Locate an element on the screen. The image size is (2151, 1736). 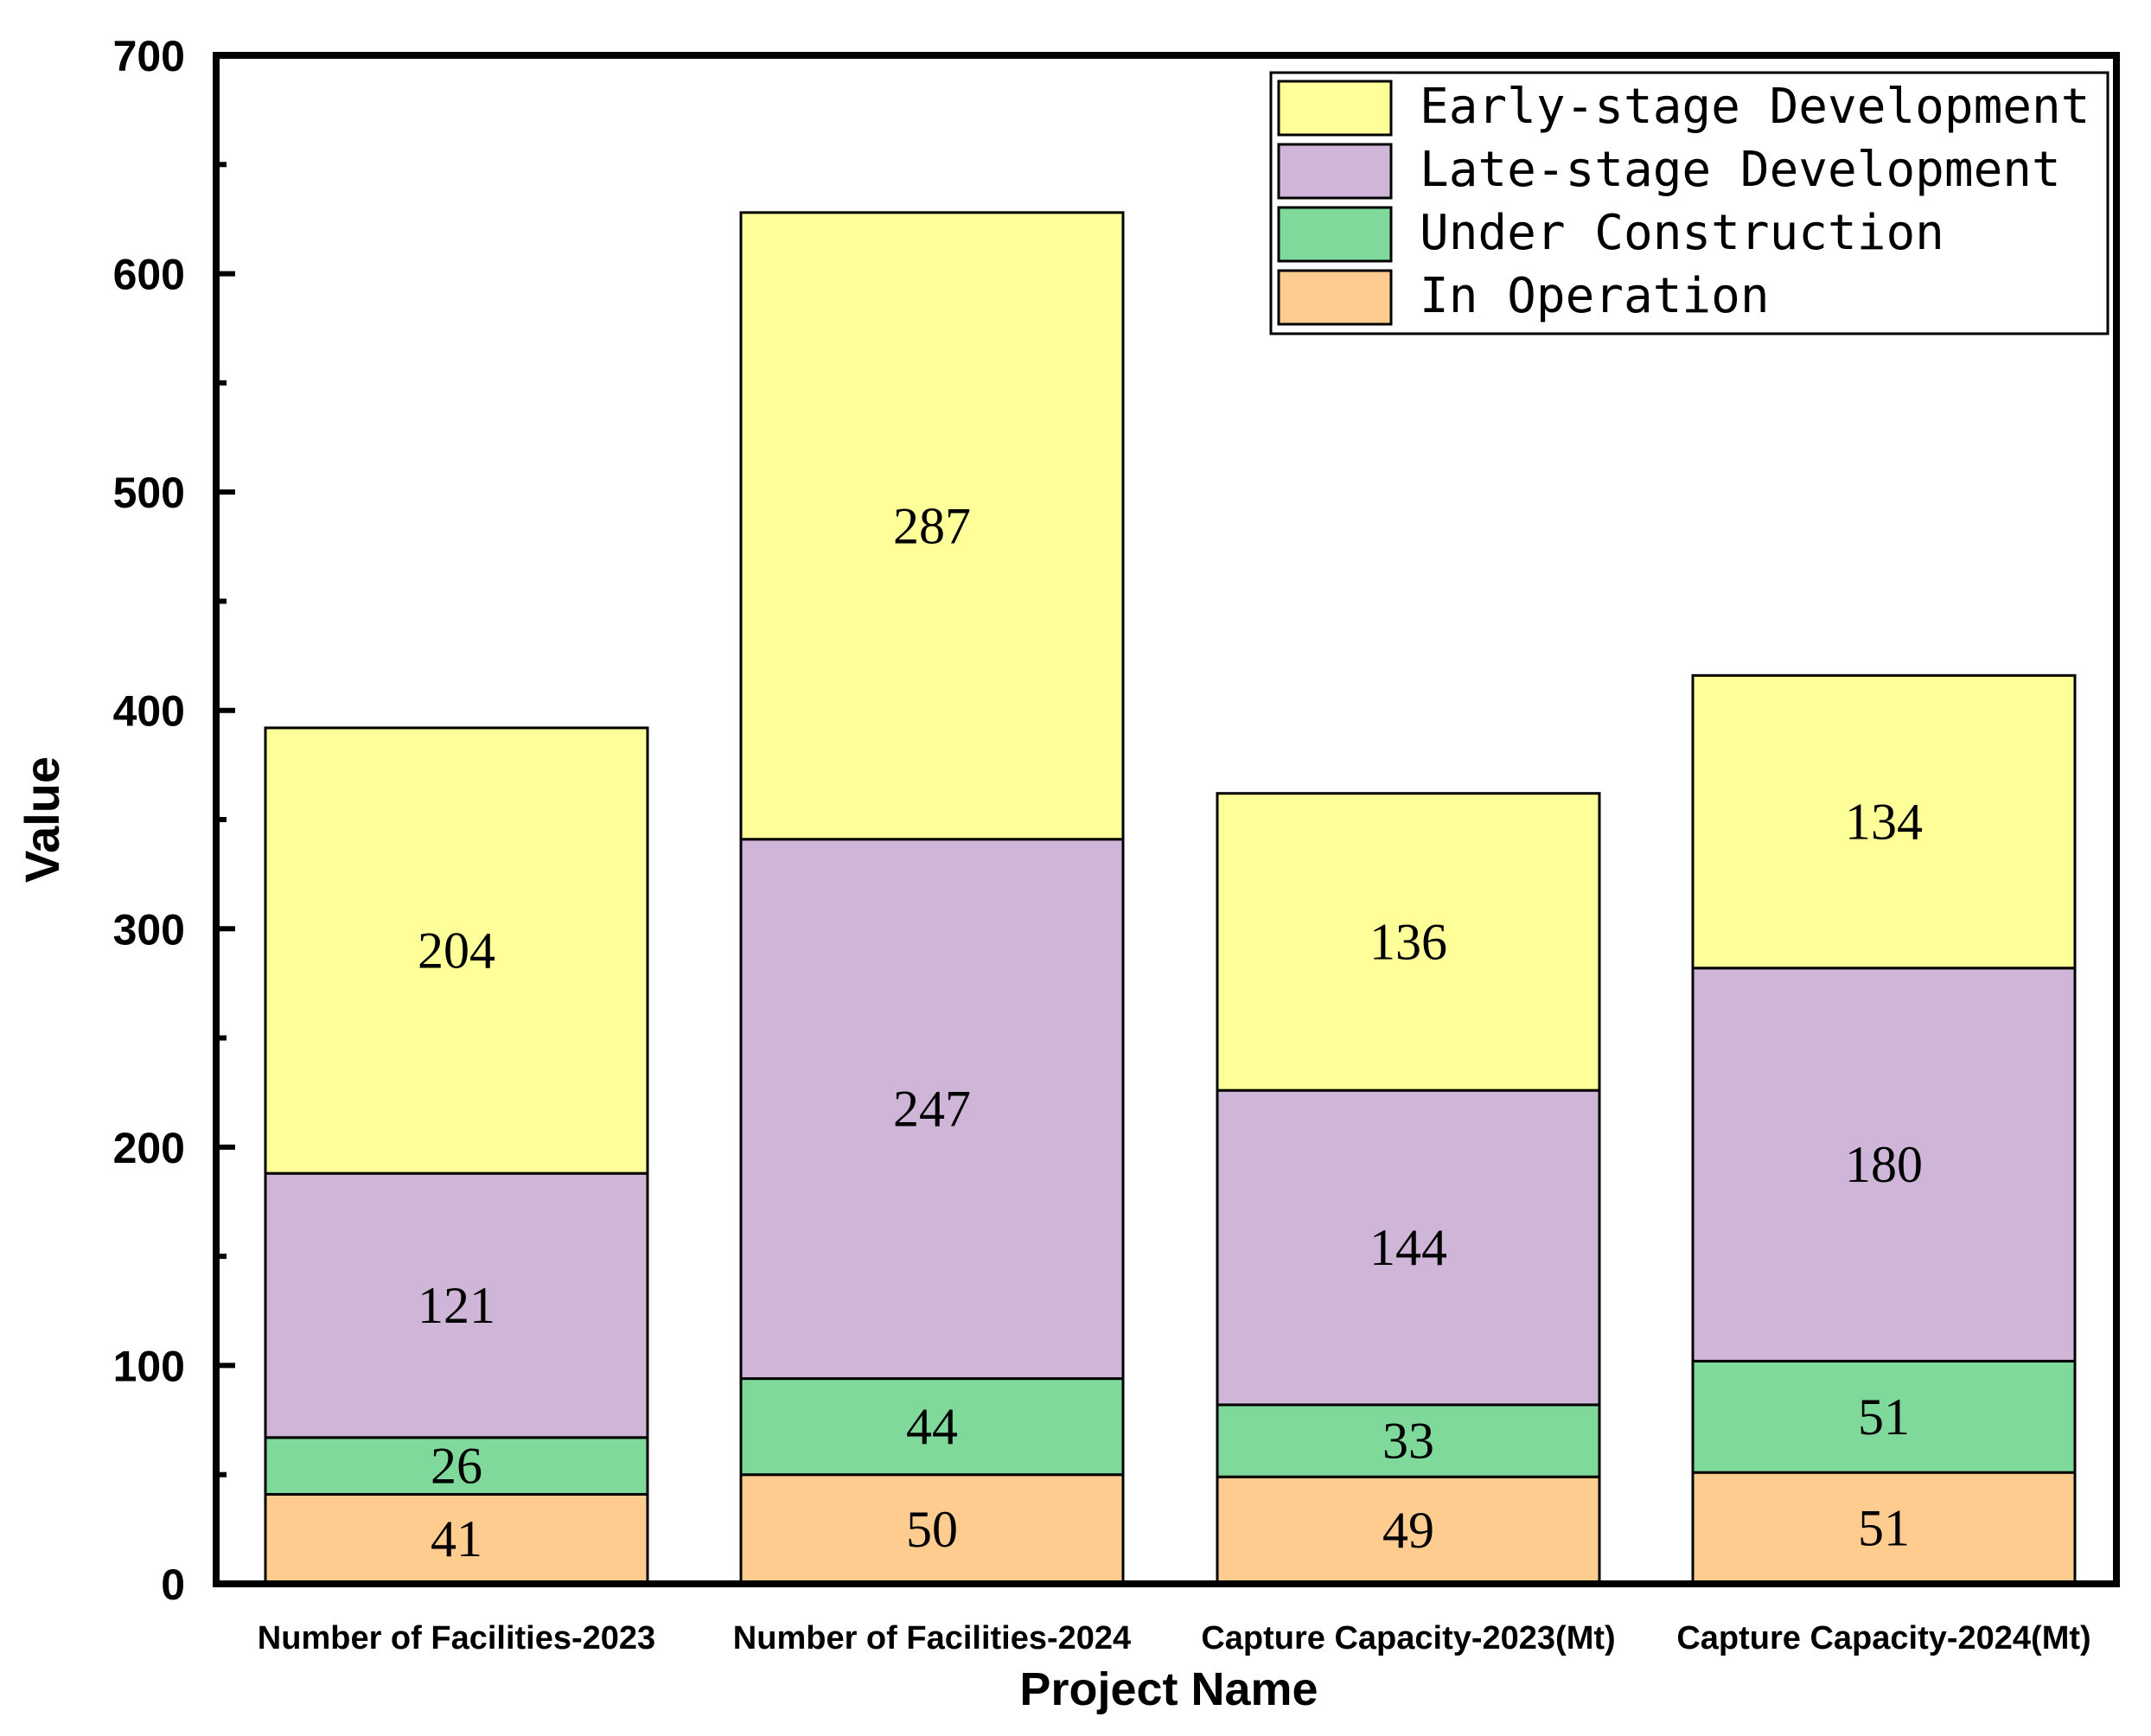
data-label-late-stage-development-2: 247 is located at coordinates (932, 1109).